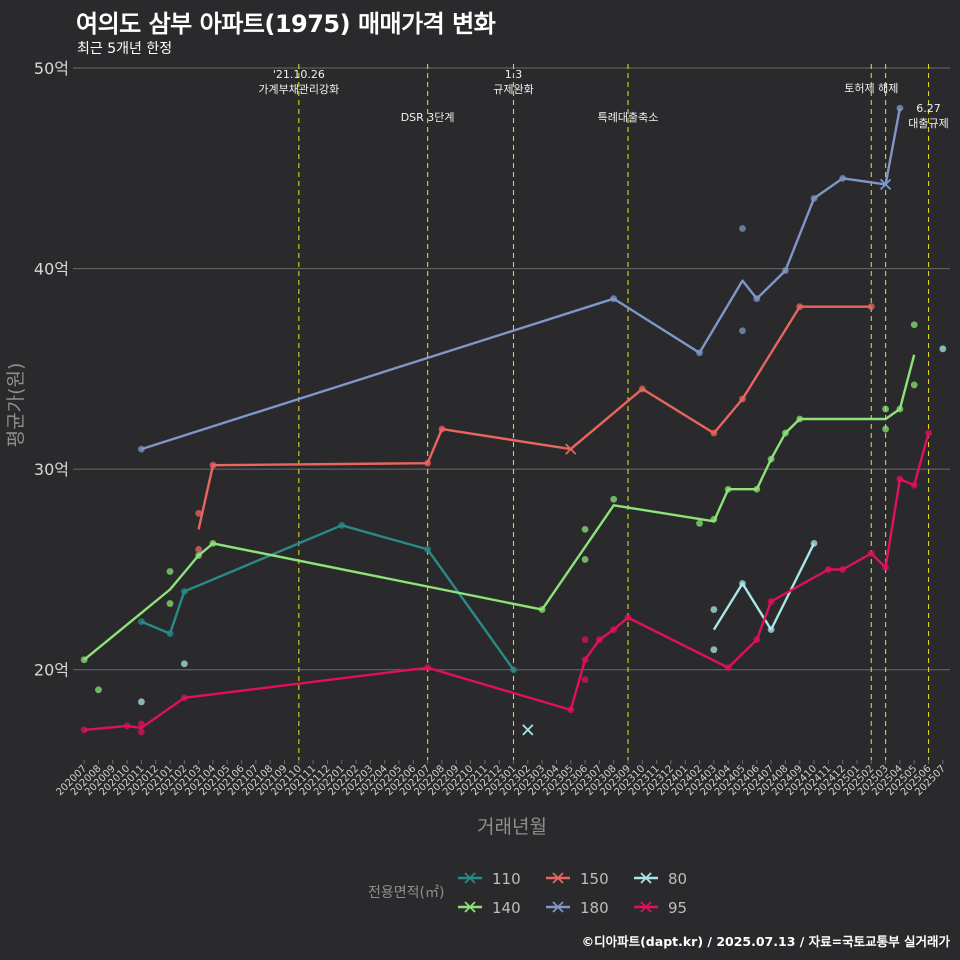 The width and height of the screenshot is (960, 960). I want to click on legend-item-180: 180, so click(577, 908).